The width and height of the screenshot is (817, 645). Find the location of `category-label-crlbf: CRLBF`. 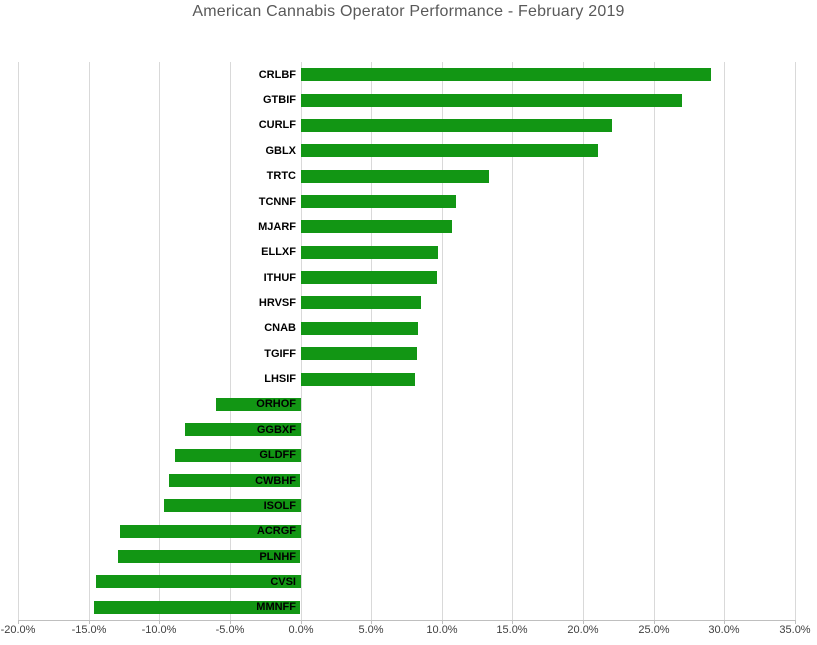

category-label-crlbf: CRLBF is located at coordinates (277, 75).